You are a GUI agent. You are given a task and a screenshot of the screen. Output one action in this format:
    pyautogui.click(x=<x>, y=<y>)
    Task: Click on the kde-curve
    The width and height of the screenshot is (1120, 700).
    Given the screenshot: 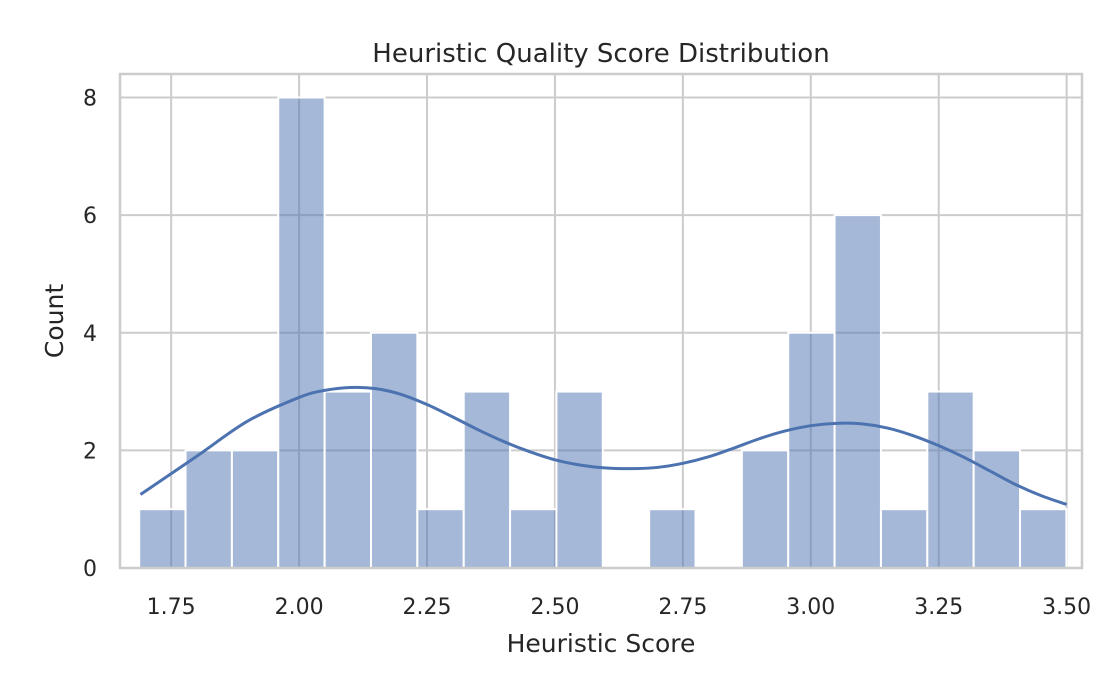 What is the action you would take?
    pyautogui.click(x=603, y=445)
    